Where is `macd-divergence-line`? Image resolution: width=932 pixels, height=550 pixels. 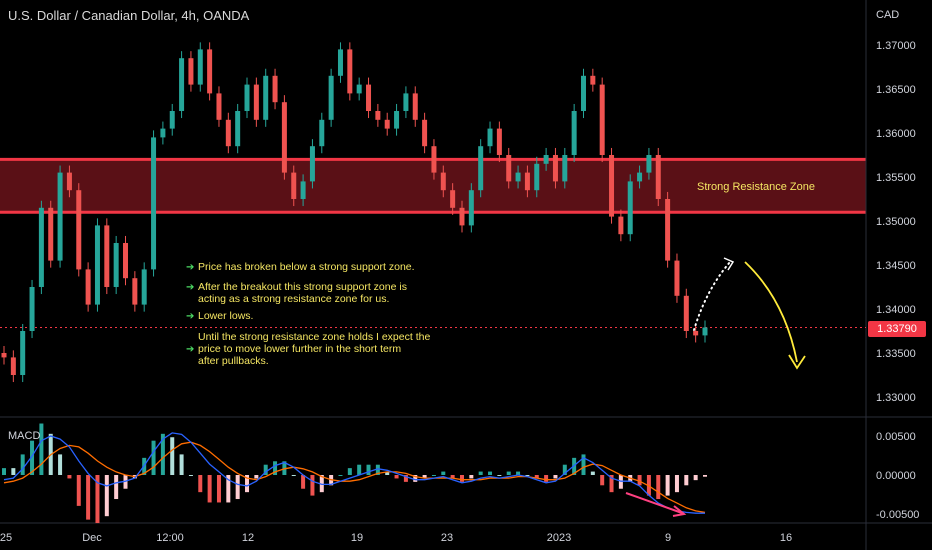 macd-divergence-line is located at coordinates (654, 503).